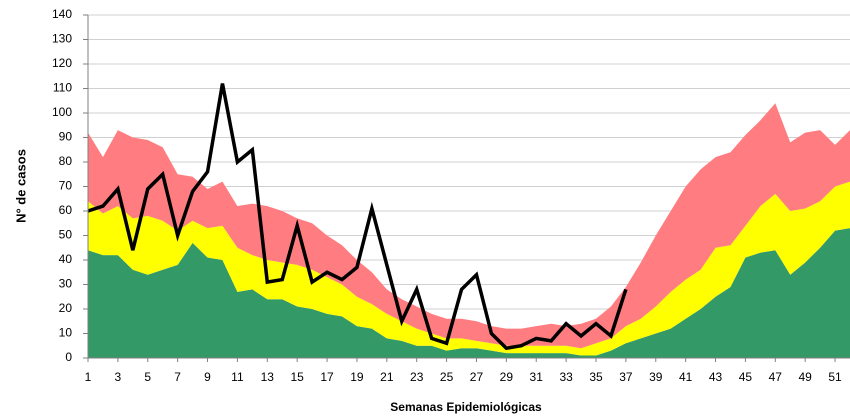 The height and width of the screenshot is (417, 850). Describe the element at coordinates (62, 14) in the screenshot. I see `y-tick-label: 140` at that location.